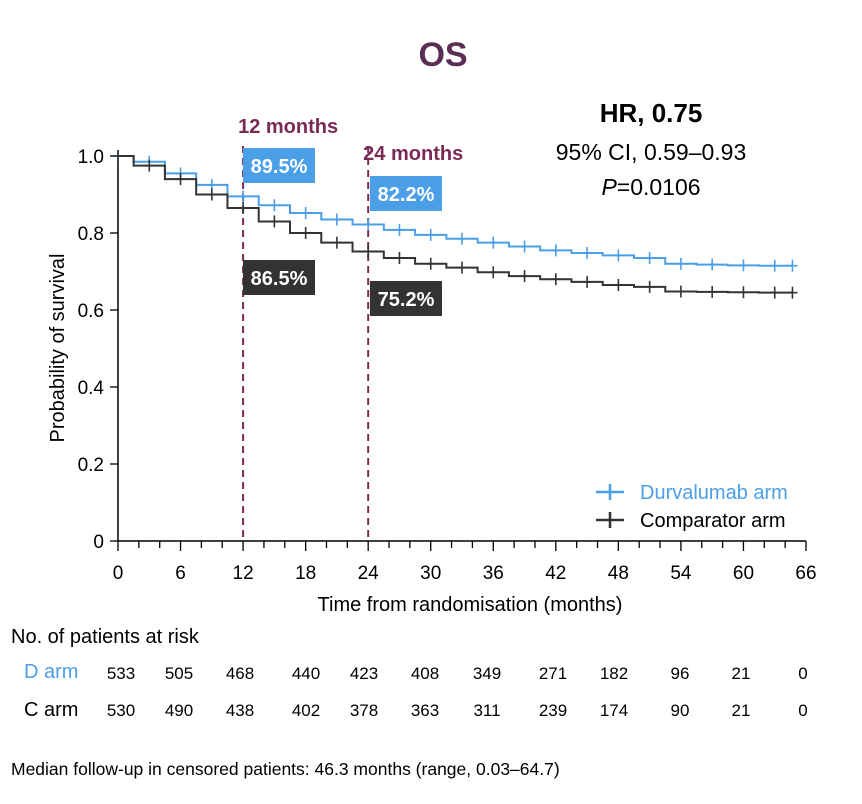 This screenshot has height=804, width=862. What do you see at coordinates (680, 710) in the screenshot?
I see `risk-value: 90` at bounding box center [680, 710].